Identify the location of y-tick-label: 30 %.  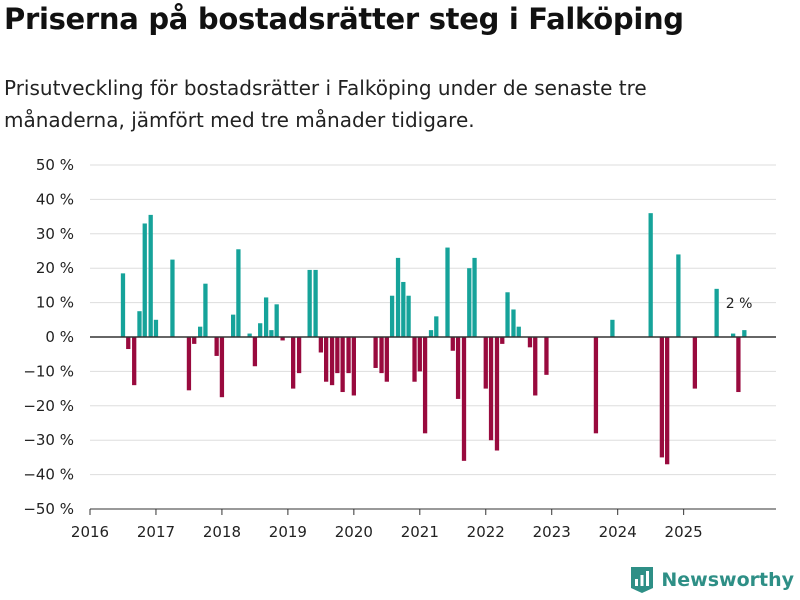
(55, 234).